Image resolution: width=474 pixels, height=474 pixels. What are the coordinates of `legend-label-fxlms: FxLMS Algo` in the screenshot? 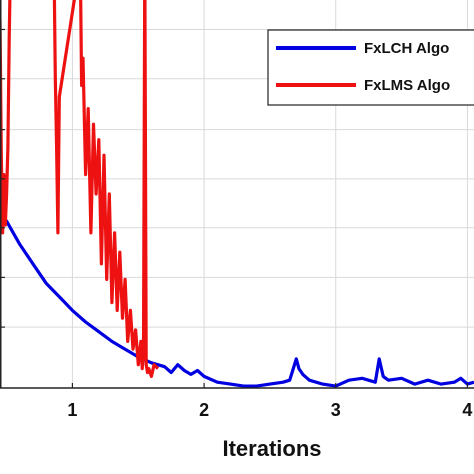 It's located at (407, 85).